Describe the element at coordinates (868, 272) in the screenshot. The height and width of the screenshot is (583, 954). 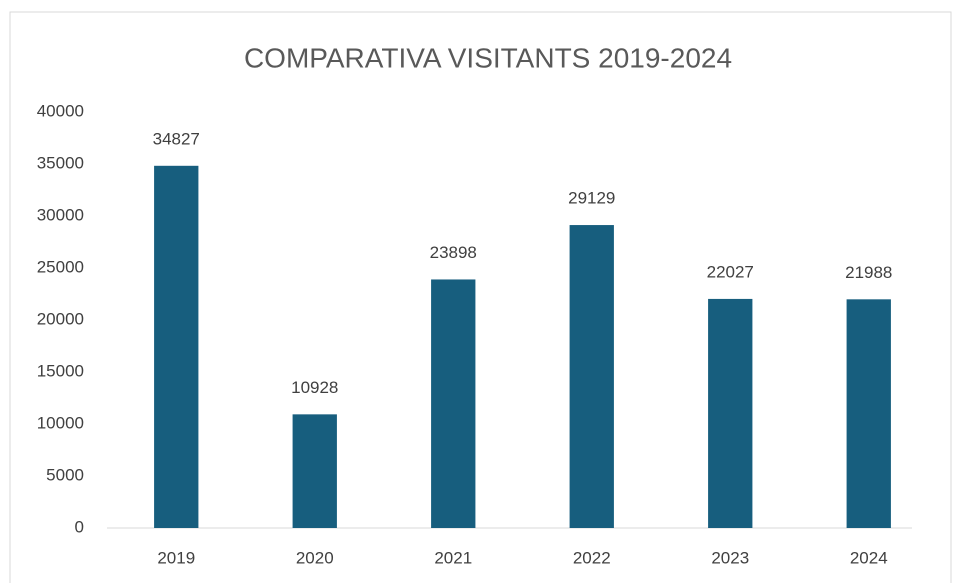
I see `data-label: 21988` at that location.